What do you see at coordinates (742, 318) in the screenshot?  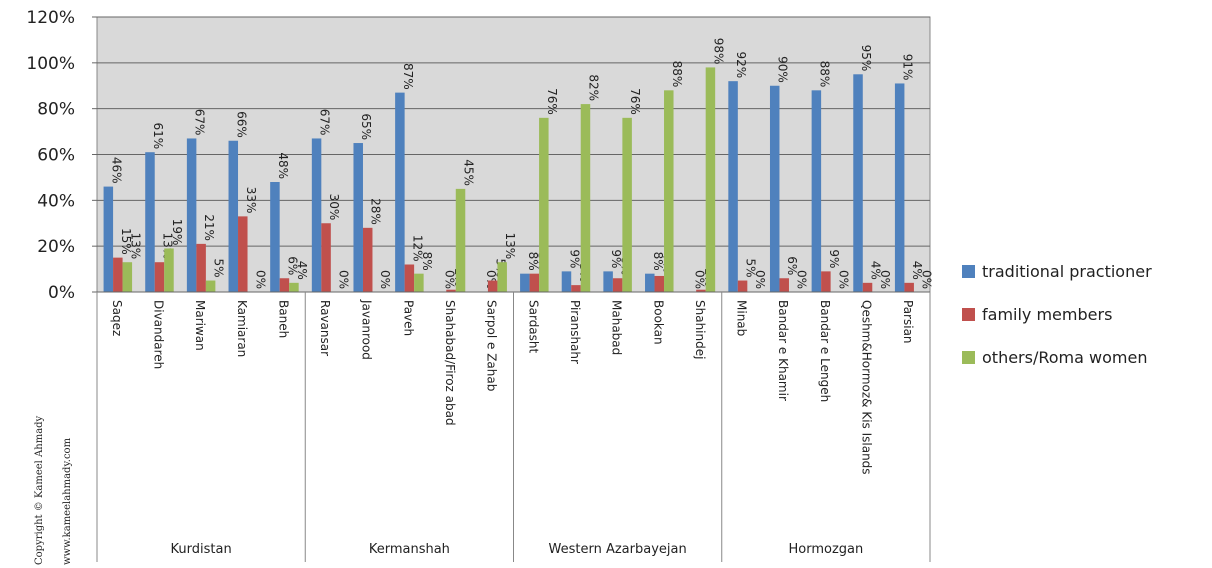 I see `x-tick-label: Minab` at bounding box center [742, 318].